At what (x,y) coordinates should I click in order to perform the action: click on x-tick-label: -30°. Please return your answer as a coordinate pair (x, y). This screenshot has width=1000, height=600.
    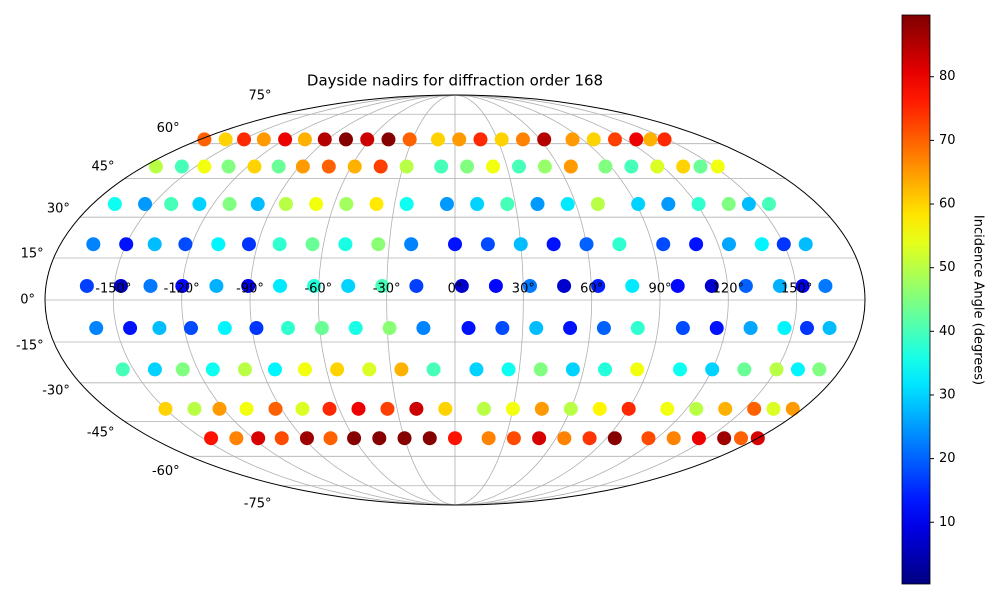
    Looking at the image, I should click on (387, 289).